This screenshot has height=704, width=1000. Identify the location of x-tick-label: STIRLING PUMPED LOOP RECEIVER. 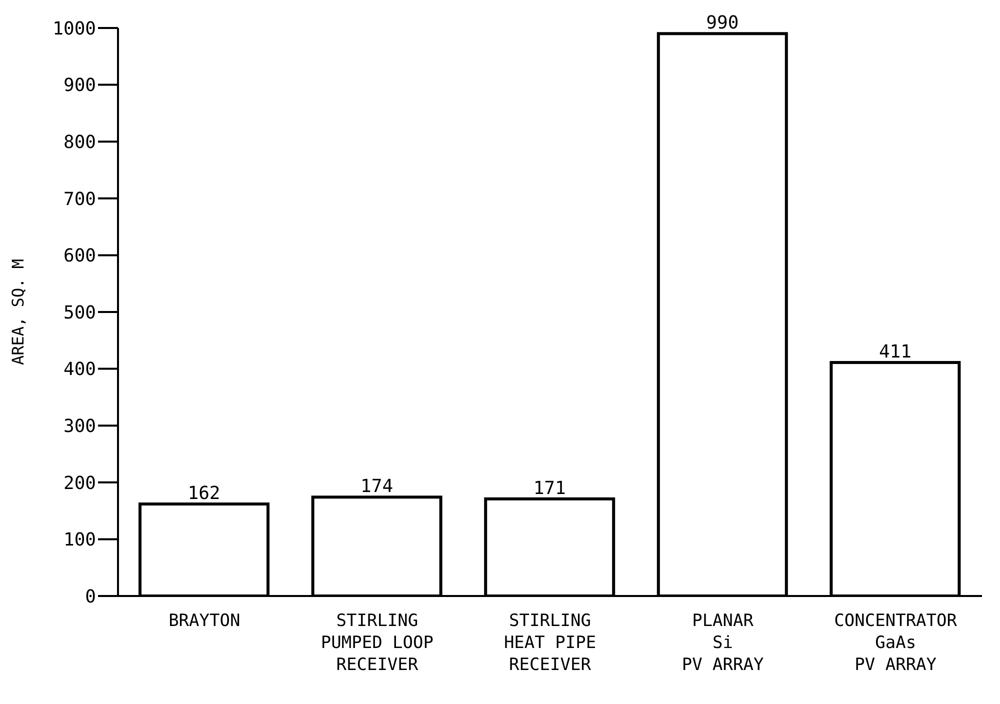
(377, 643).